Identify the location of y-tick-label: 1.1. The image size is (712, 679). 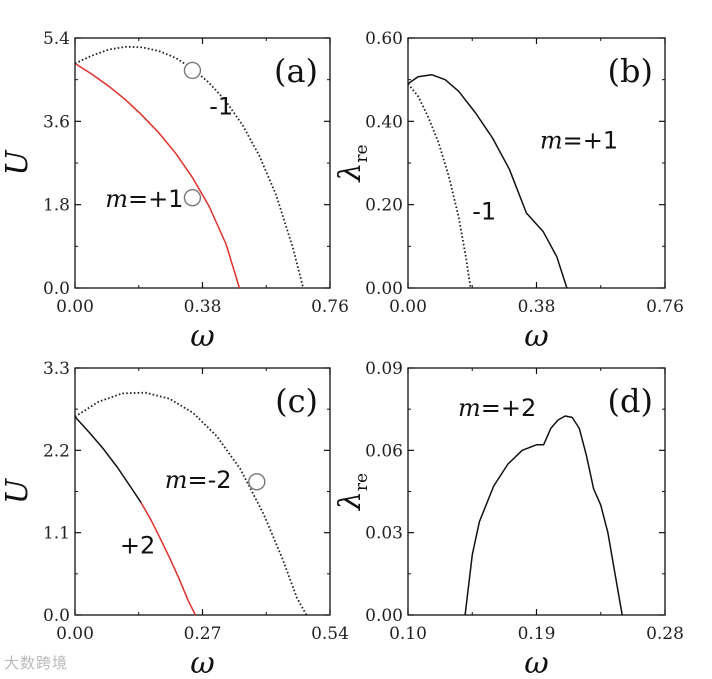
(56, 534).